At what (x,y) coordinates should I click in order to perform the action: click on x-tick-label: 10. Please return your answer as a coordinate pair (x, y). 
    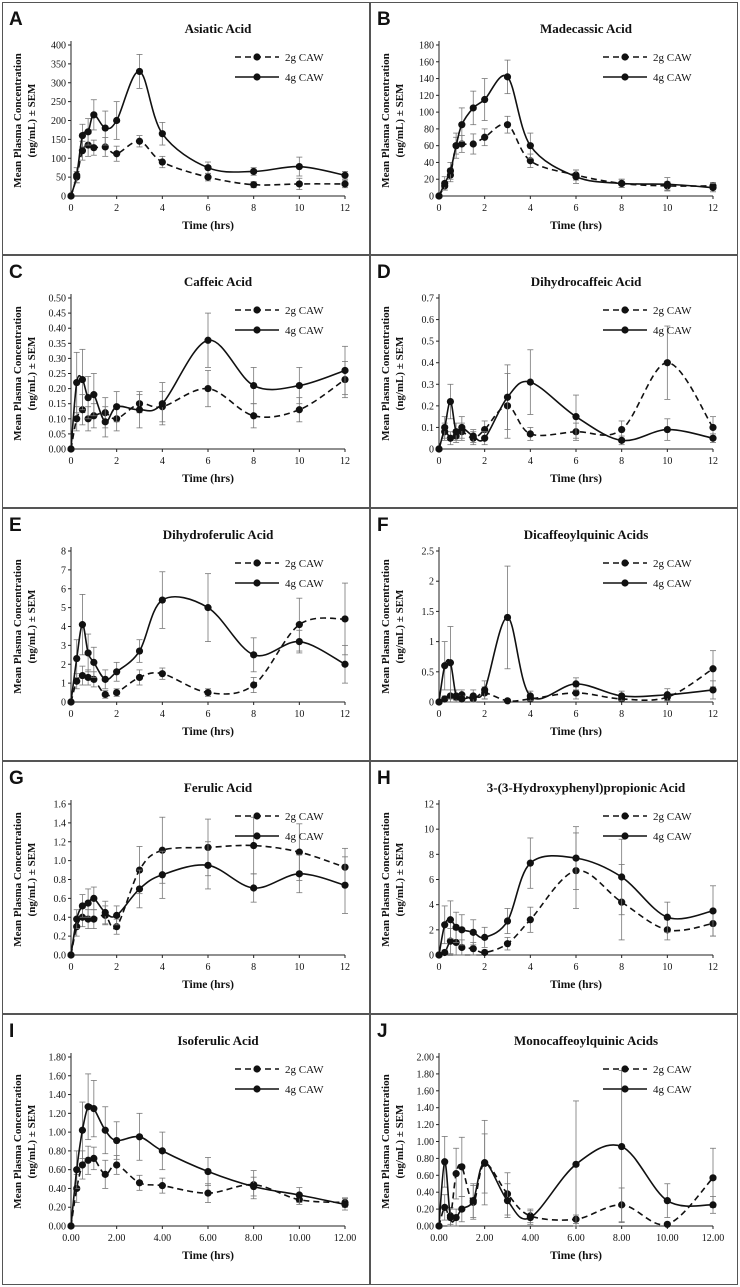
    Looking at the image, I should click on (667, 461).